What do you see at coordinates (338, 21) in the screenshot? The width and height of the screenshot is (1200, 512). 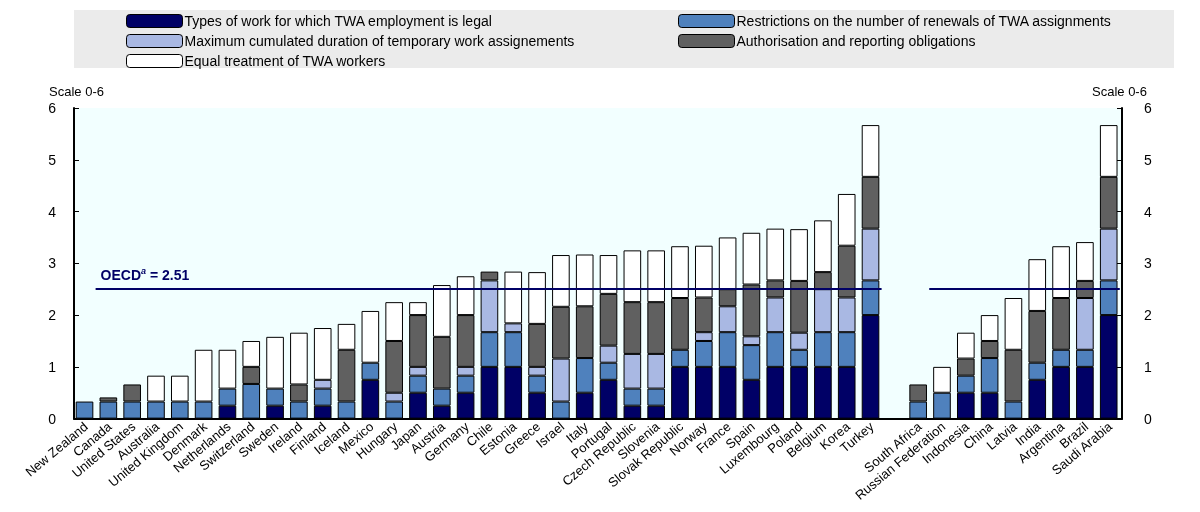 I see `legend-label: Types of work for which TWA employment is legal` at bounding box center [338, 21].